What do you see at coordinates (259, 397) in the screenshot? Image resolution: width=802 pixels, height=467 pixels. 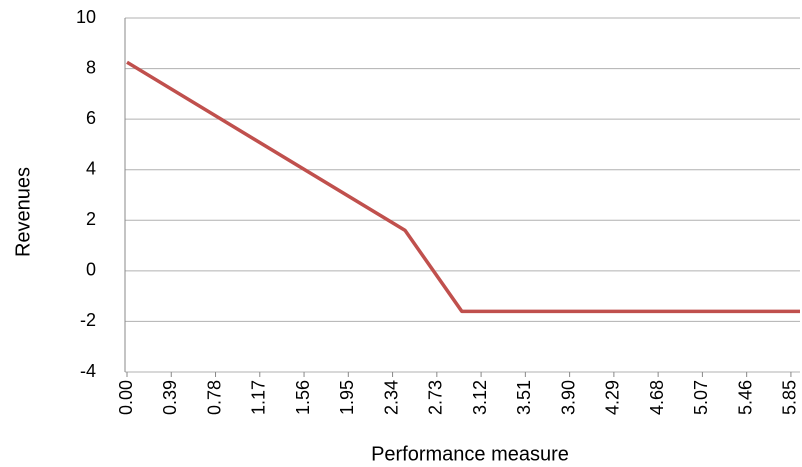 I see `x-tick-label: 1.17` at bounding box center [259, 397].